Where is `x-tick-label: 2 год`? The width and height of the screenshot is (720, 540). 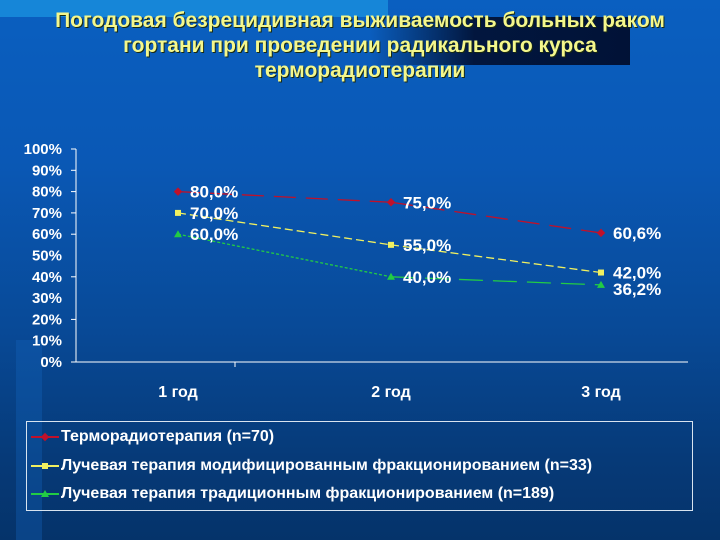
x-tick-label: 2 год is located at coordinates (391, 392).